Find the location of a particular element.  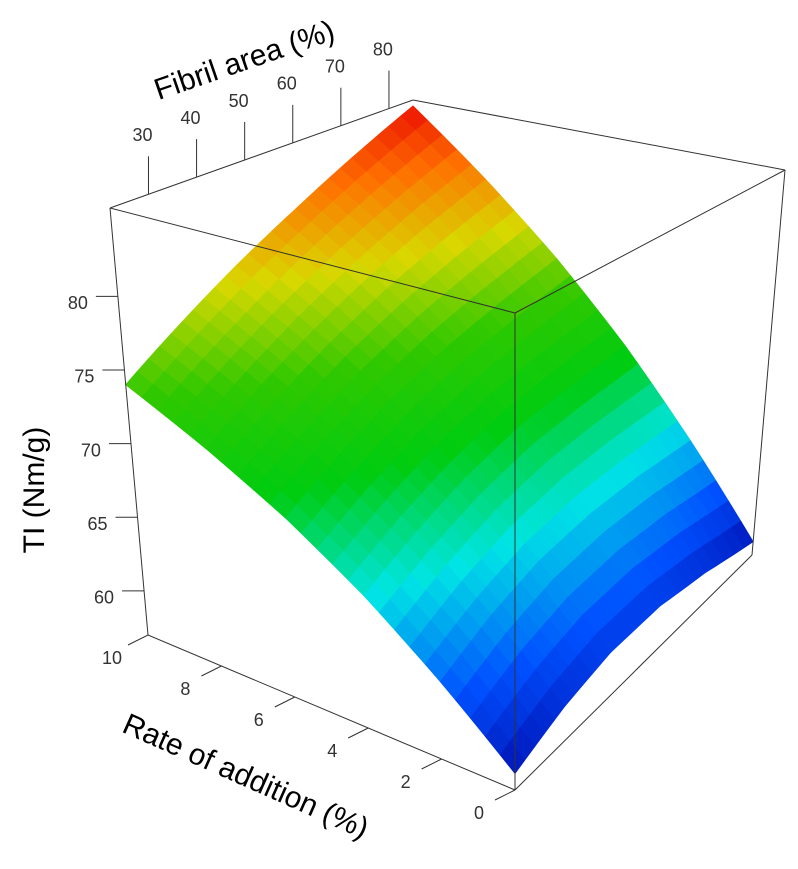

x-tick-label: 50 is located at coordinates (239, 101).